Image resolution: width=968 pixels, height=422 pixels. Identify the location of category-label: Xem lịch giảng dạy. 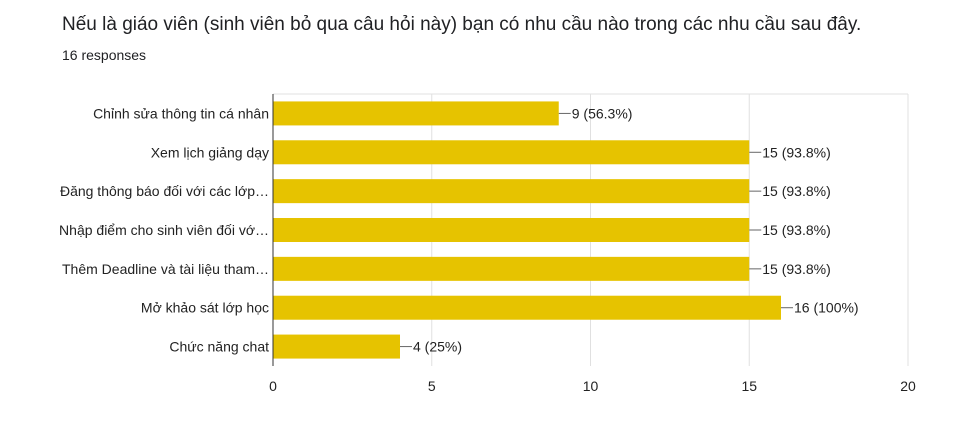
(210, 152).